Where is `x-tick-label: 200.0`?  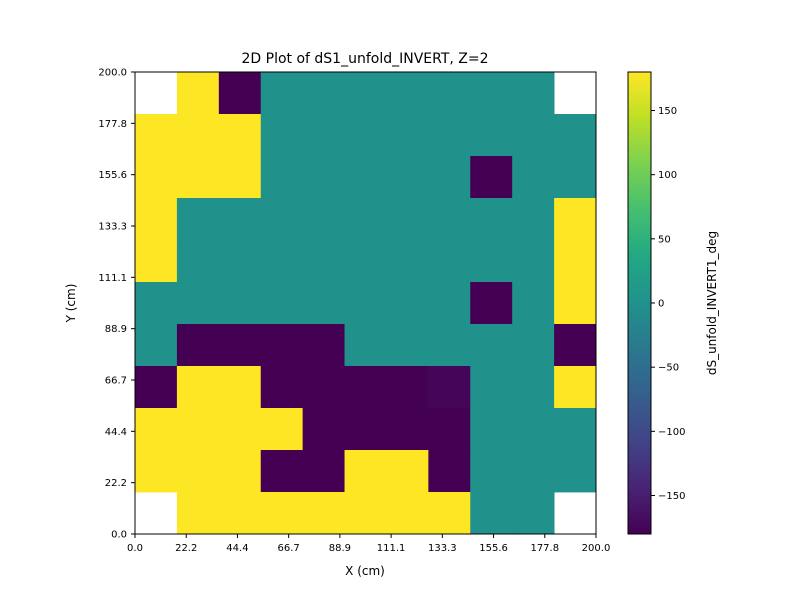
x-tick-label: 200.0 is located at coordinates (596, 548).